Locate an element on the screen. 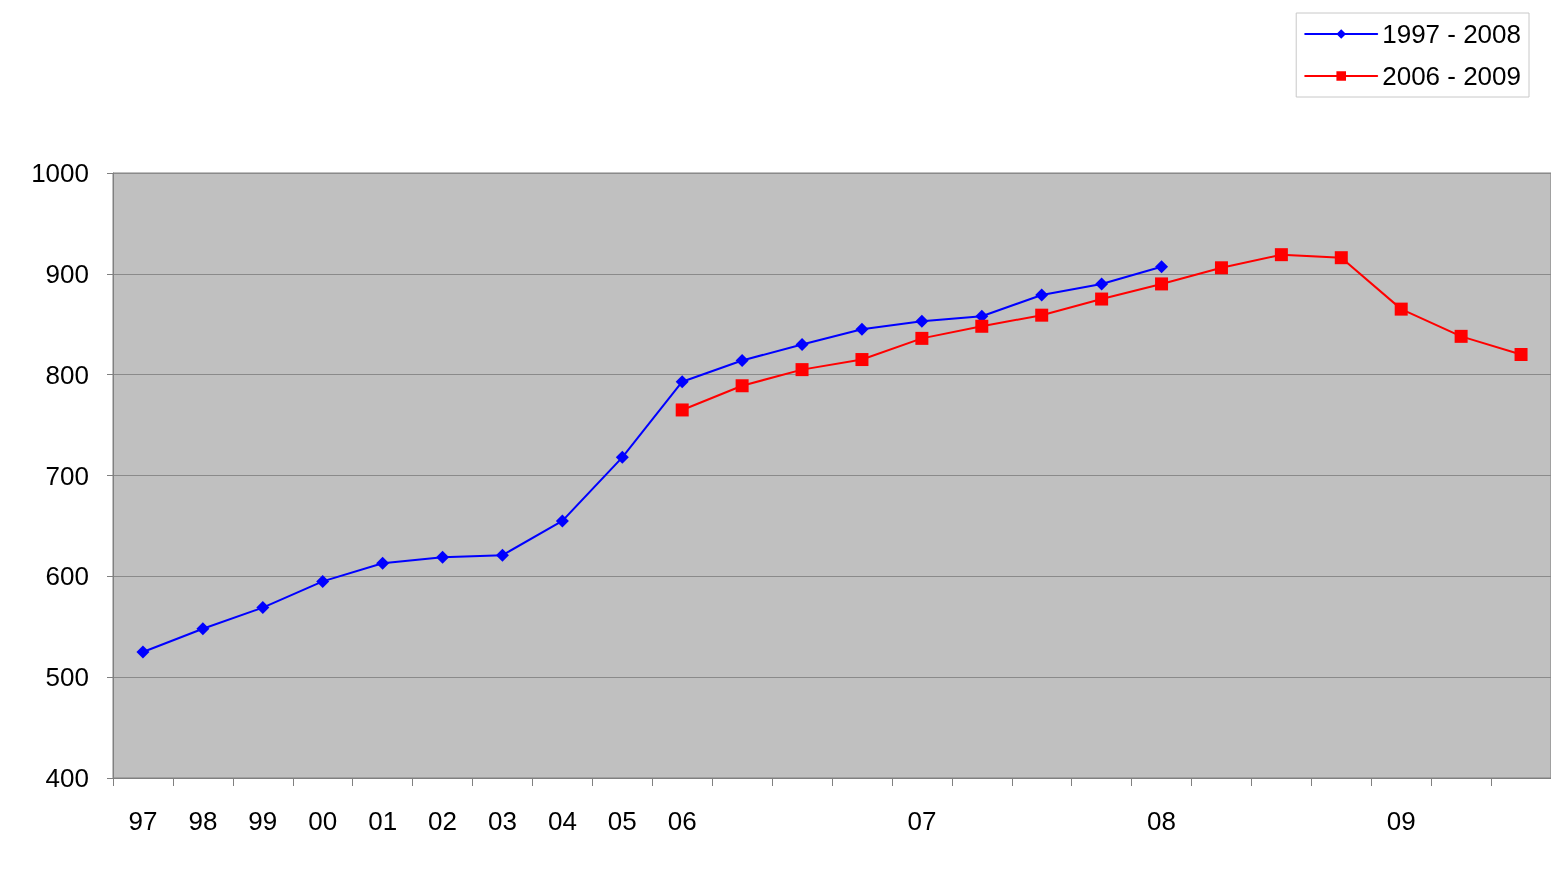 The image size is (1559, 880). legend-label: 2006 - 2009 is located at coordinates (1452, 76).